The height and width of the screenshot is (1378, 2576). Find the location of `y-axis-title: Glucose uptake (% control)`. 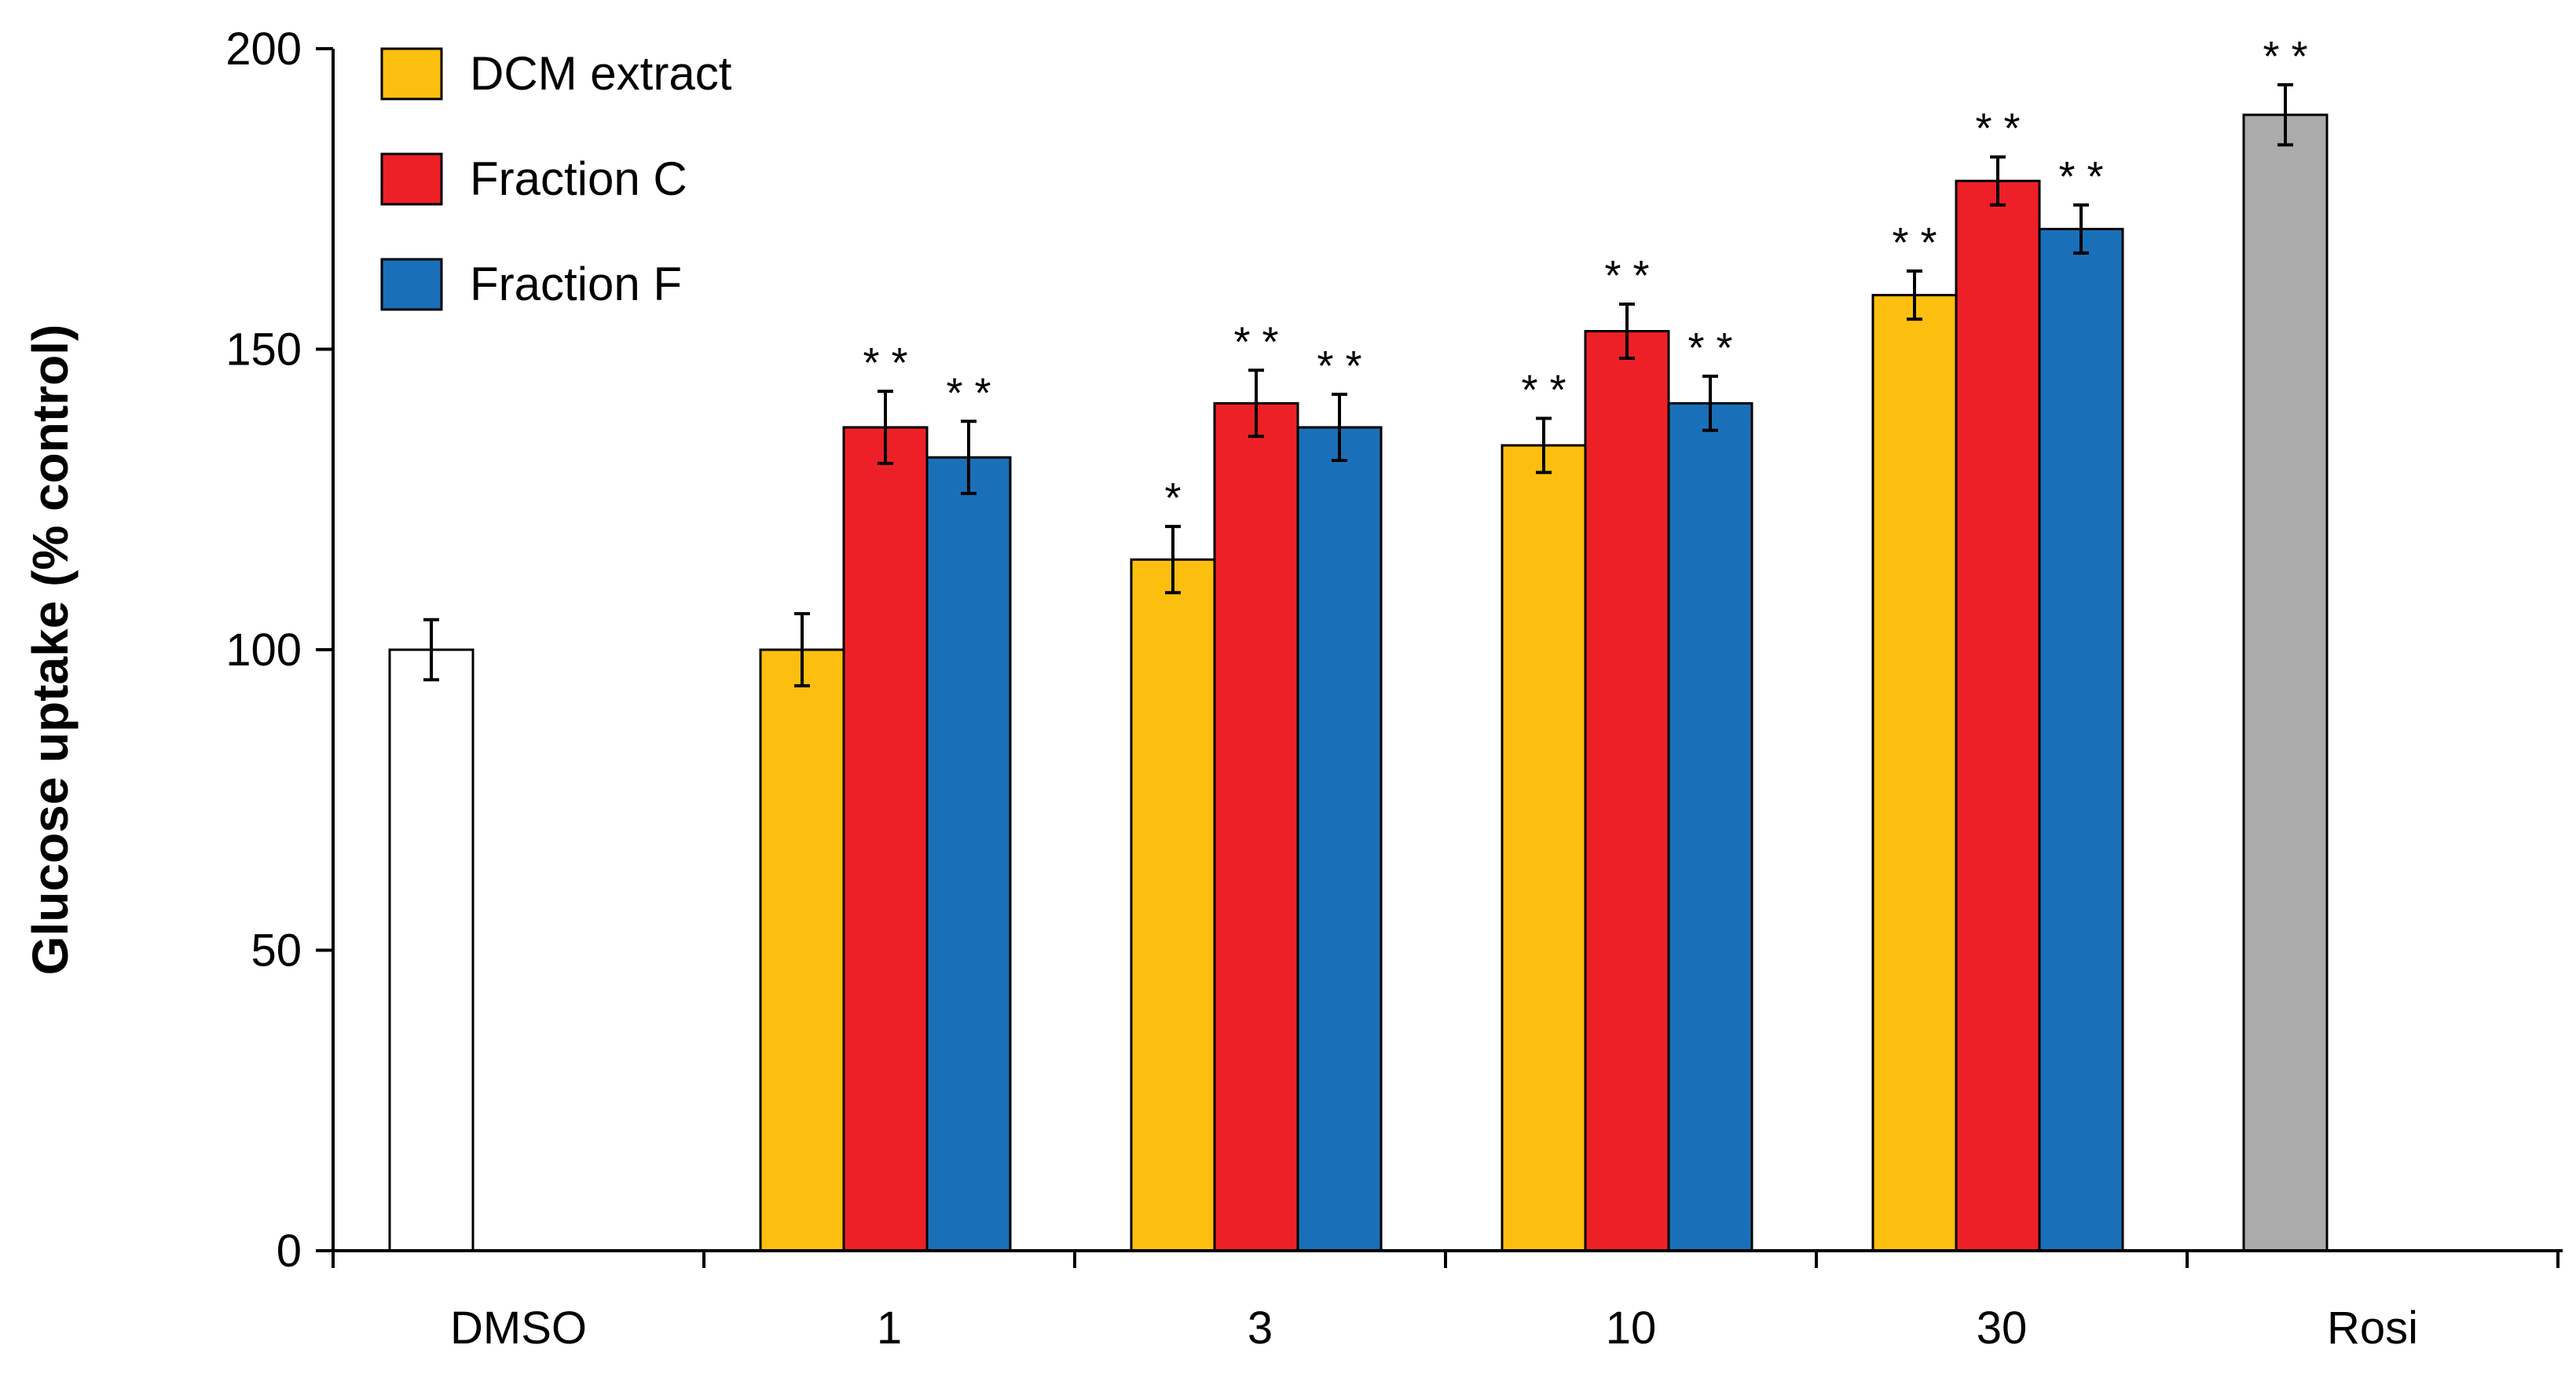

y-axis-title: Glucose uptake (% control) is located at coordinates (50, 650).